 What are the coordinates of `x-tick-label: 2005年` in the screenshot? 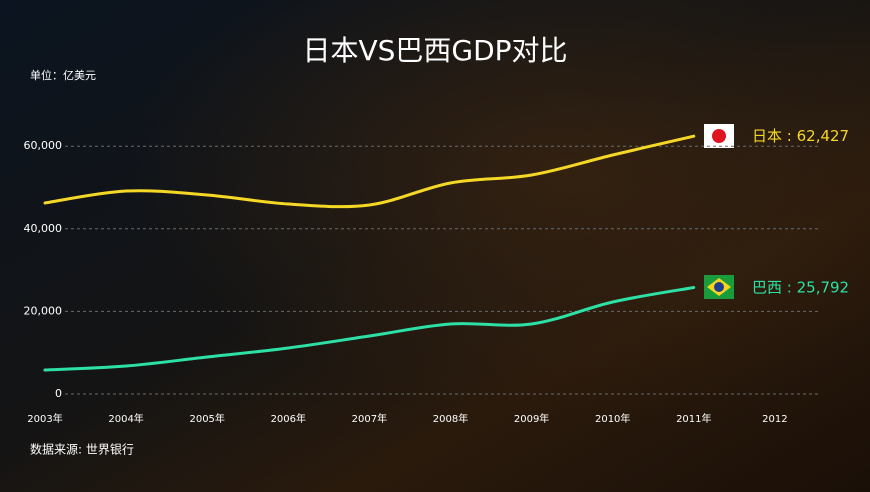 It's located at (206, 418).